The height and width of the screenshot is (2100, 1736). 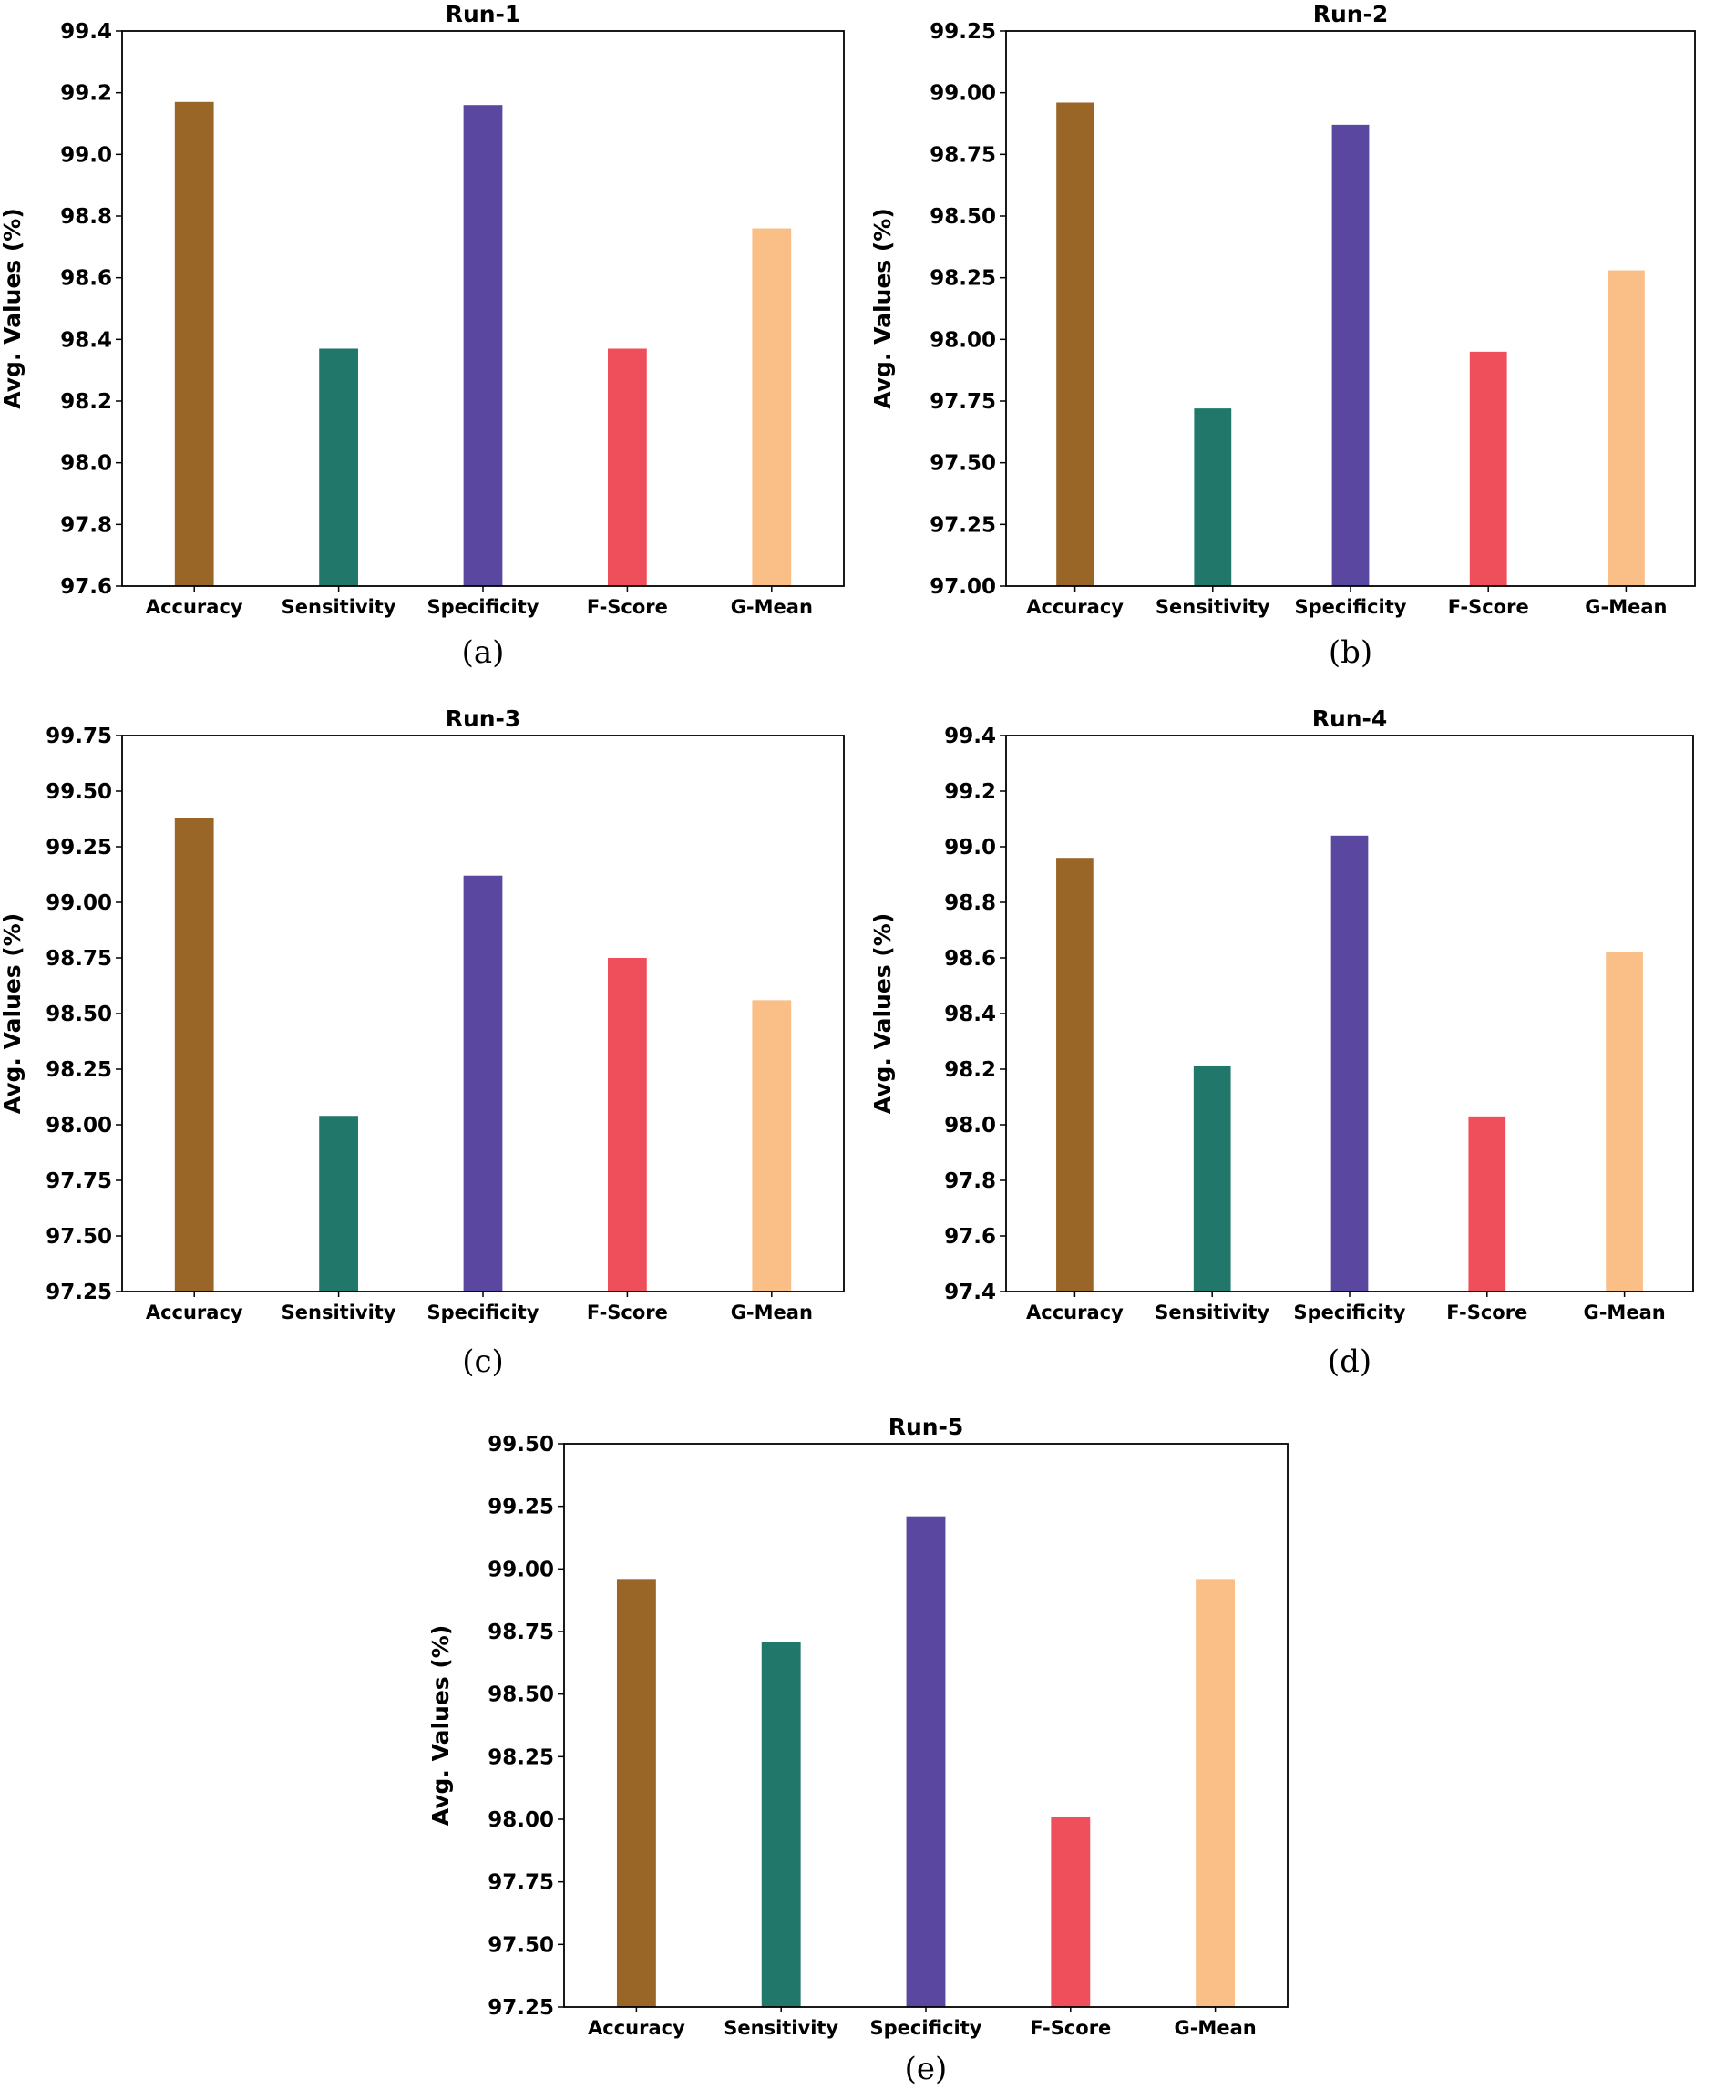 I want to click on y-tick-label: 98.2, so click(x=970, y=1070).